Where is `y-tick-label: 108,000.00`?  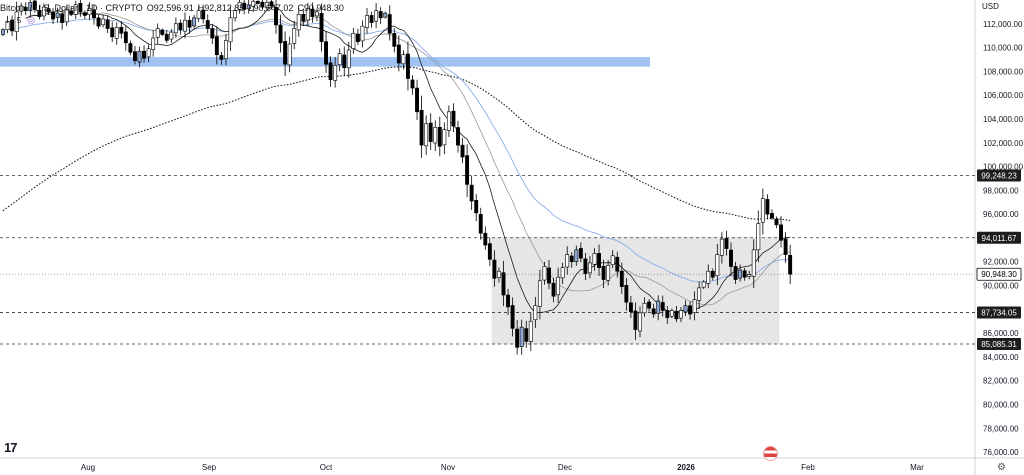
y-tick-label: 108,000.00 is located at coordinates (1003, 71).